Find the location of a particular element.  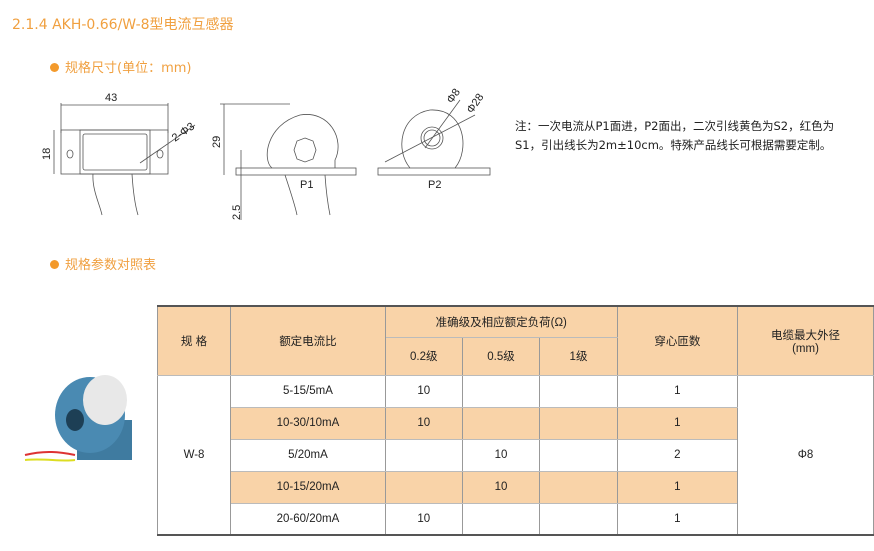

cell-ratio: 10-15/20mA is located at coordinates (308, 487).